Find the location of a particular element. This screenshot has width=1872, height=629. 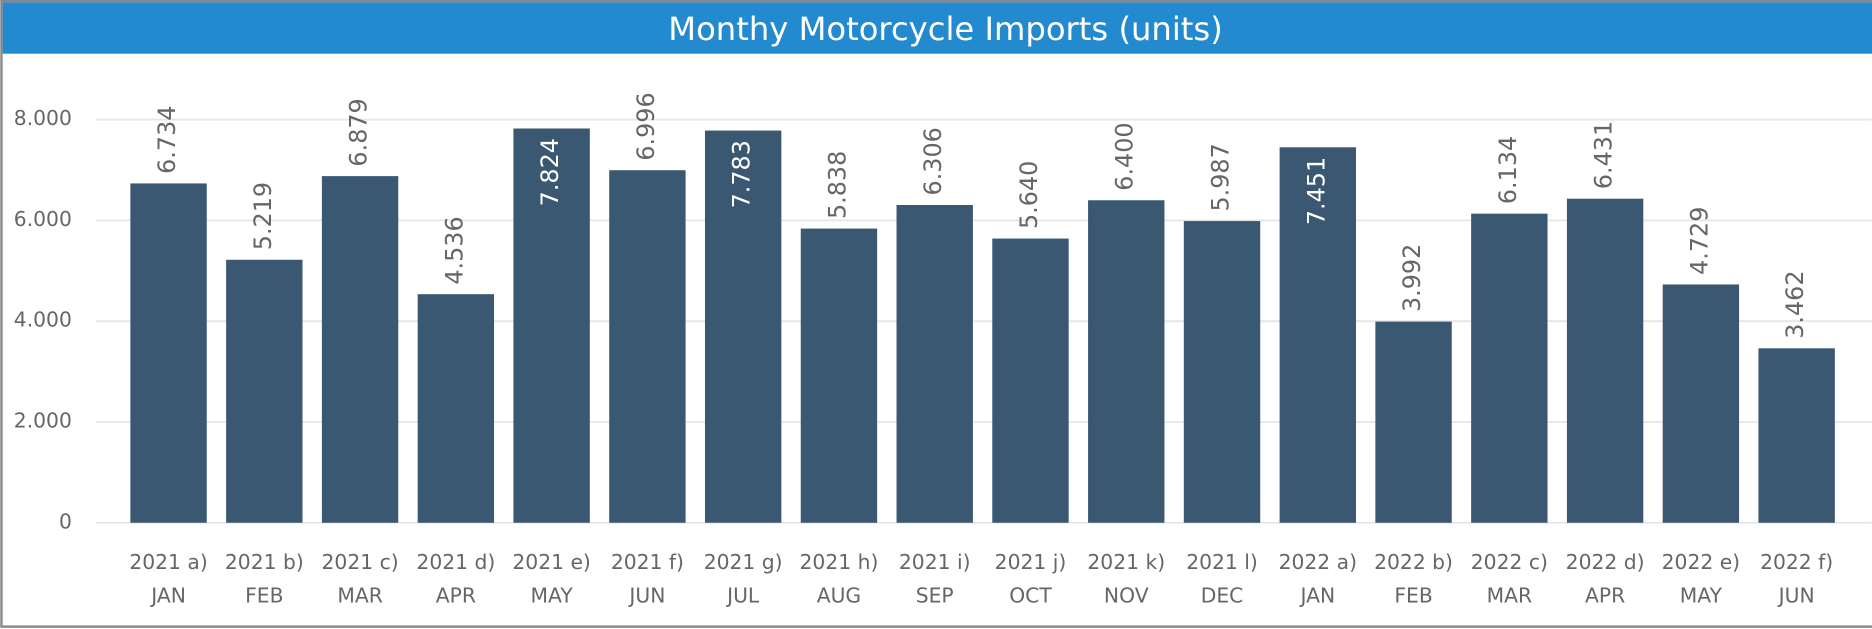

x-tick-label: 2022 a) is located at coordinates (1318, 562).